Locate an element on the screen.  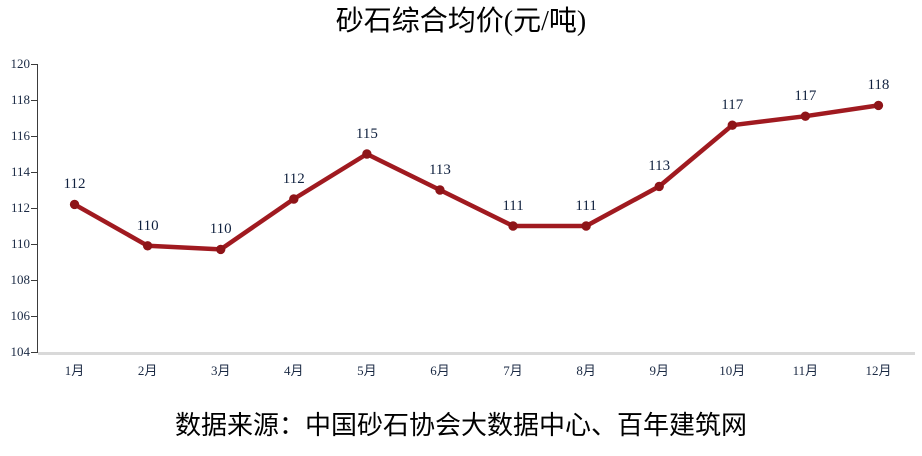
x-axis-tick-label: 3月 is located at coordinates (220, 370).